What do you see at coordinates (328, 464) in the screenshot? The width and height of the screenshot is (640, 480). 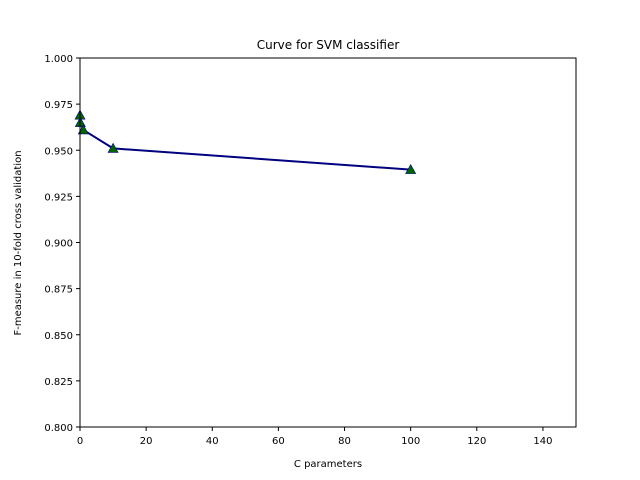 I see `x-axis-label: C parameters` at bounding box center [328, 464].